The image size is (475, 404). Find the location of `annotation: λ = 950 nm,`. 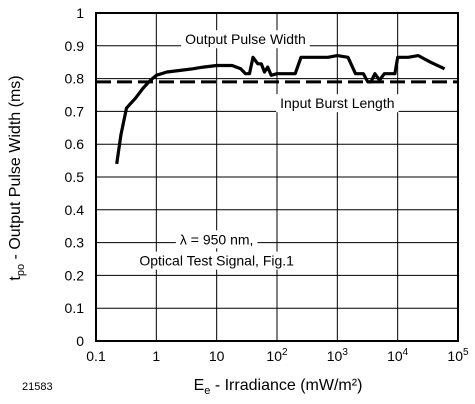

annotation: λ = 950 nm, is located at coordinates (217, 239).